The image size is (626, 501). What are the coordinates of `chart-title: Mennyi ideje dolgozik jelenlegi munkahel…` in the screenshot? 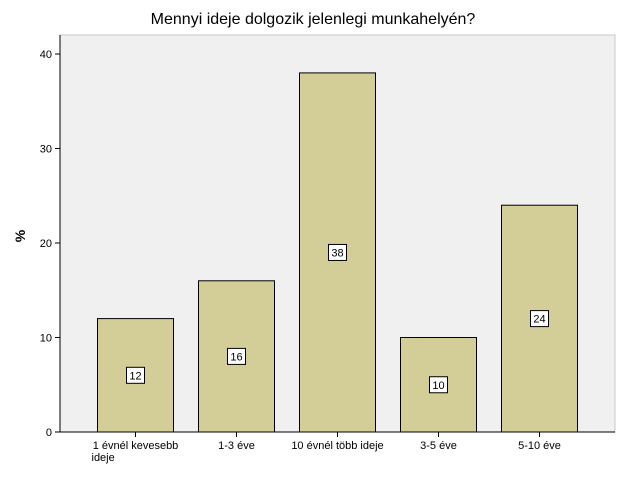 It's located at (313, 19).